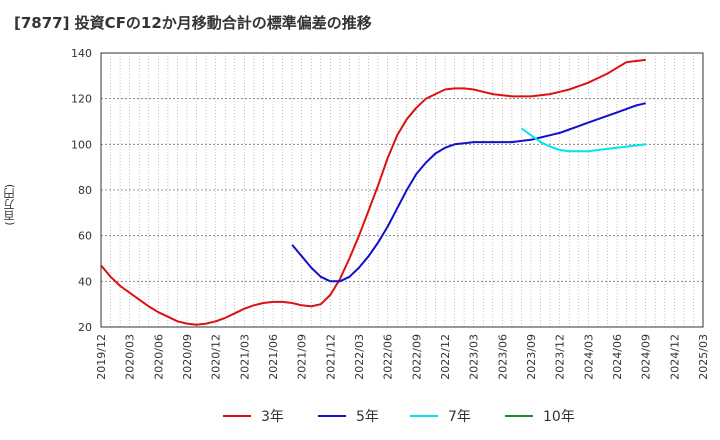 Image resolution: width=720 pixels, height=440 pixels. I want to click on x-tick-label: 2024/06, so click(617, 357).